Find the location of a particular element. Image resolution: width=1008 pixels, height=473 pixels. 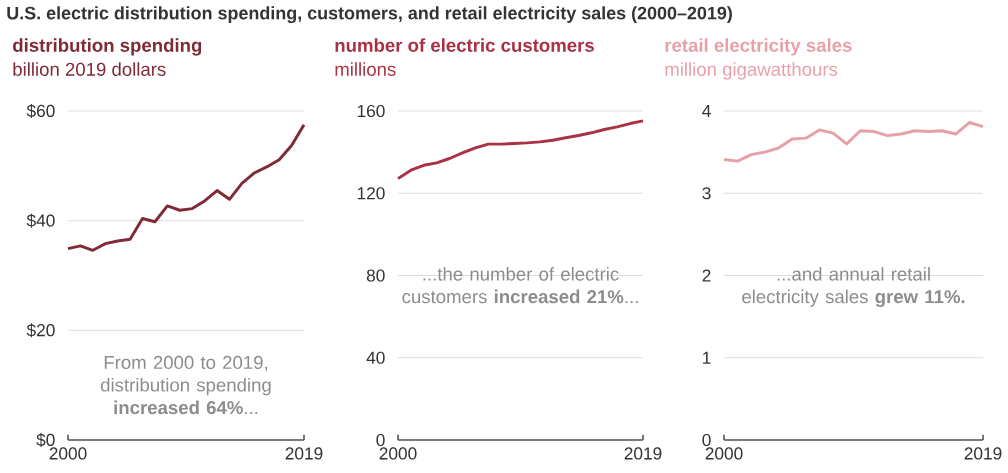

y-tick-label: $0 is located at coordinates (45, 440).